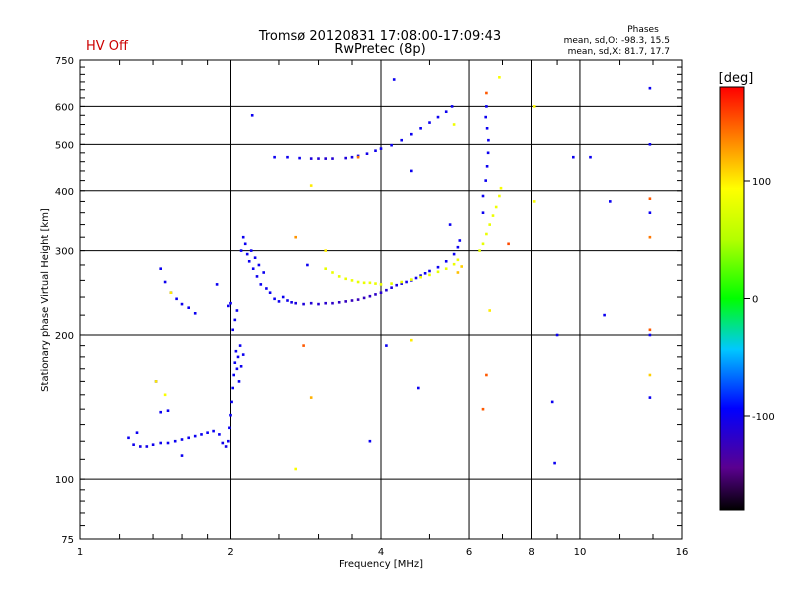 The height and width of the screenshot is (600, 800). What do you see at coordinates (67, 540) in the screenshot?
I see `y-tick-label: 75` at bounding box center [67, 540].